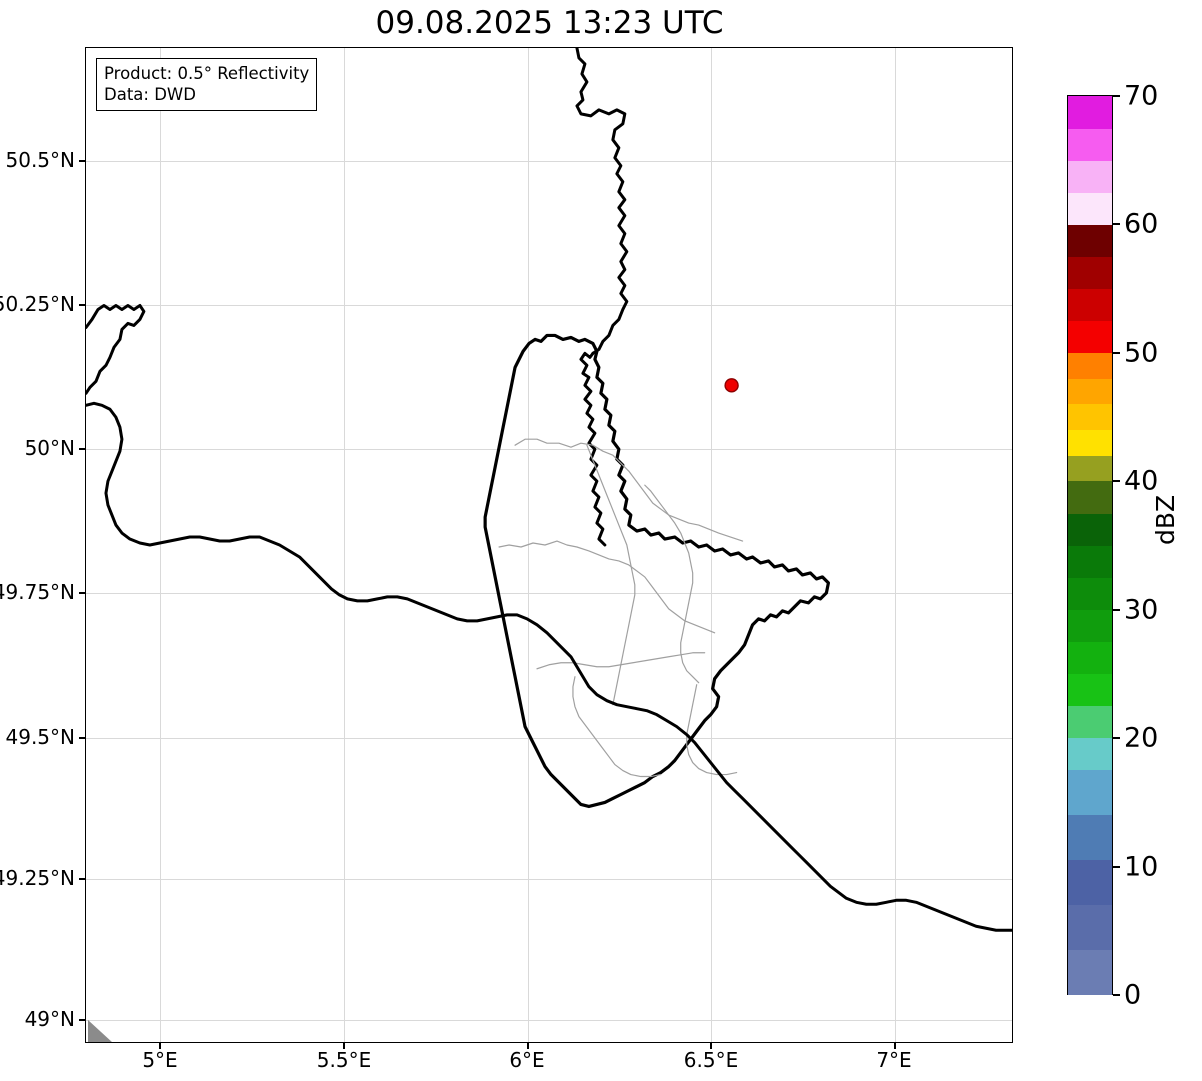 This screenshot has height=1081, width=1202. Describe the element at coordinates (37, 304) in the screenshot. I see `ytick-label-50-25: 50.25°N` at that location.